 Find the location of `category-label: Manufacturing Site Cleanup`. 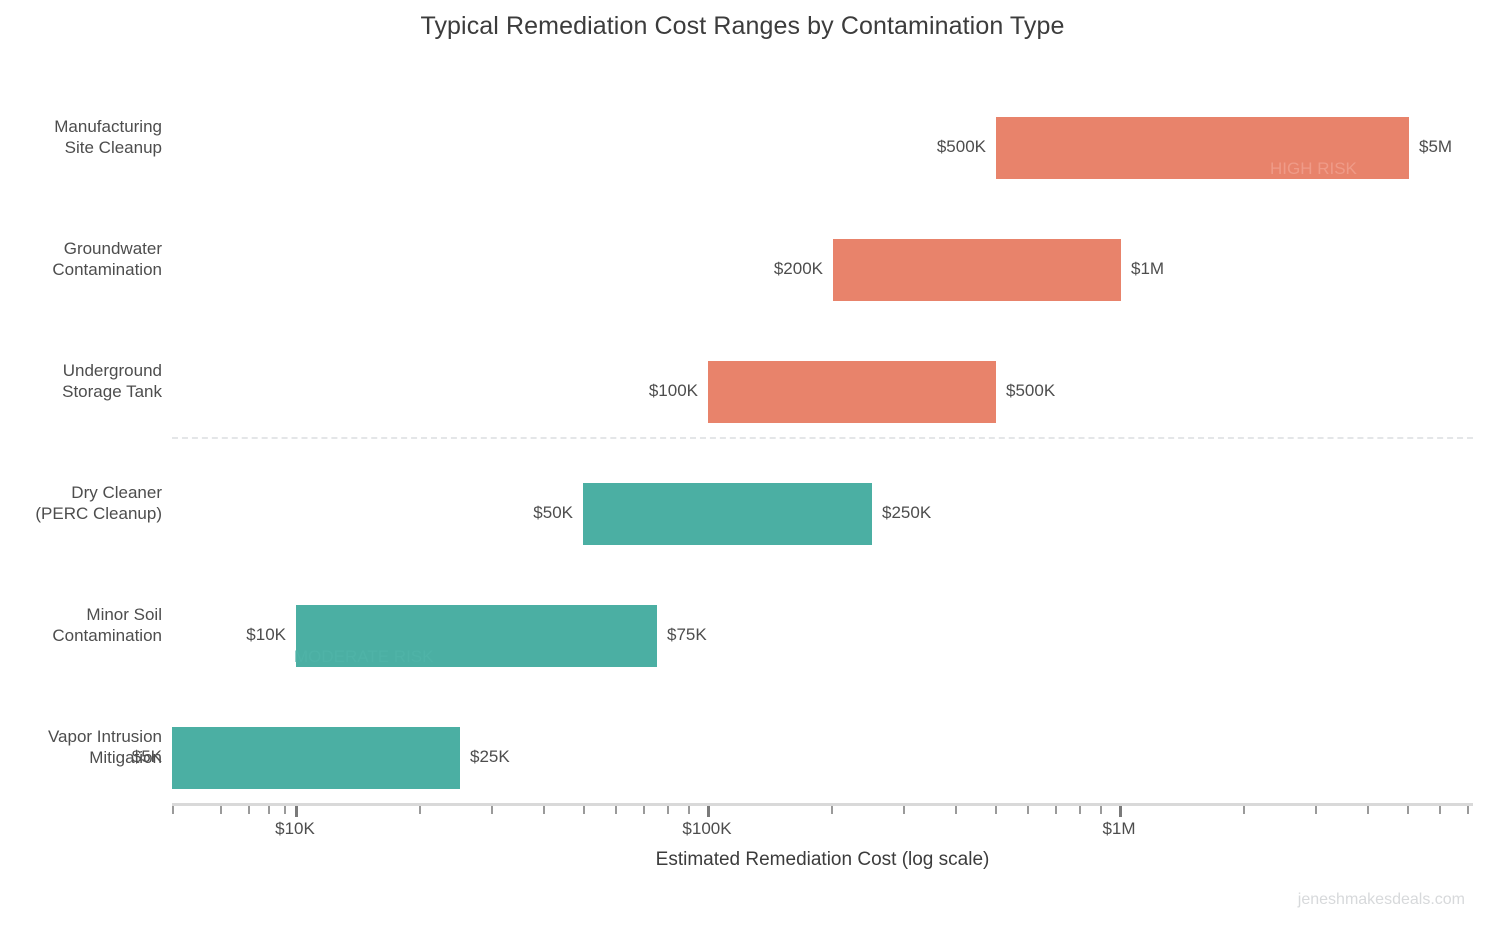

category-label: Manufacturing Site Cleanup is located at coordinates (108, 137).